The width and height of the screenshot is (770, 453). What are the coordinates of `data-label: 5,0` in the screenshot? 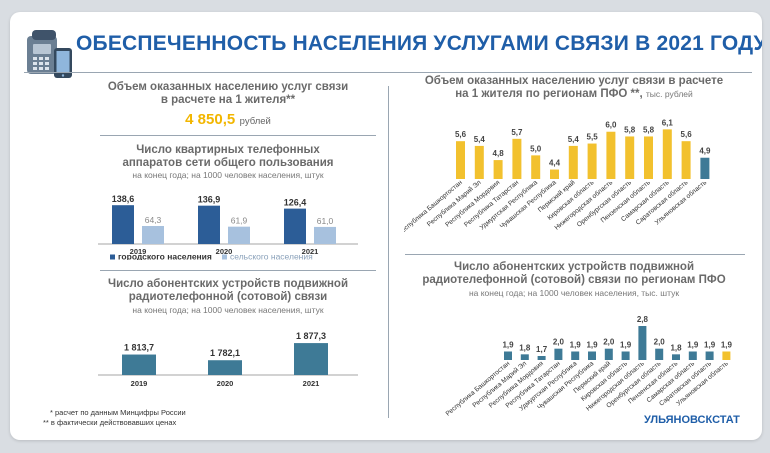 It's located at (536, 148).